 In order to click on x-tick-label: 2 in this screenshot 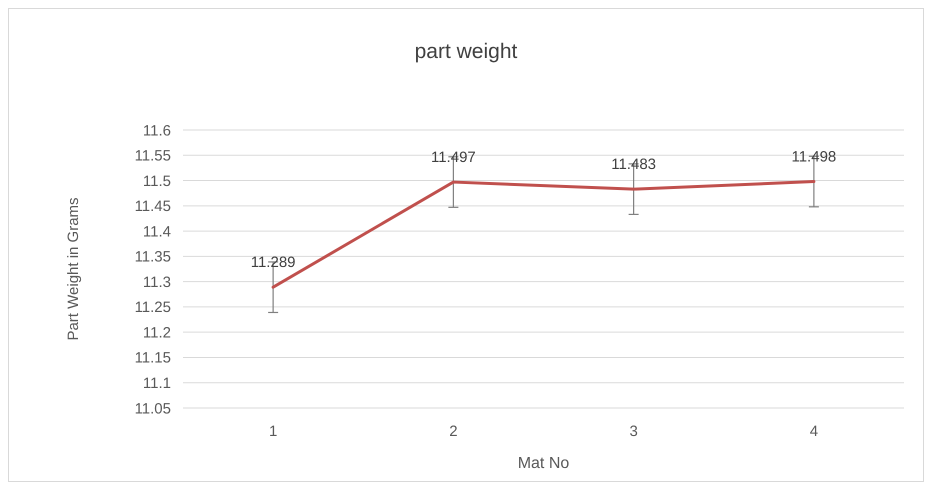, I will do `click(453, 431)`.